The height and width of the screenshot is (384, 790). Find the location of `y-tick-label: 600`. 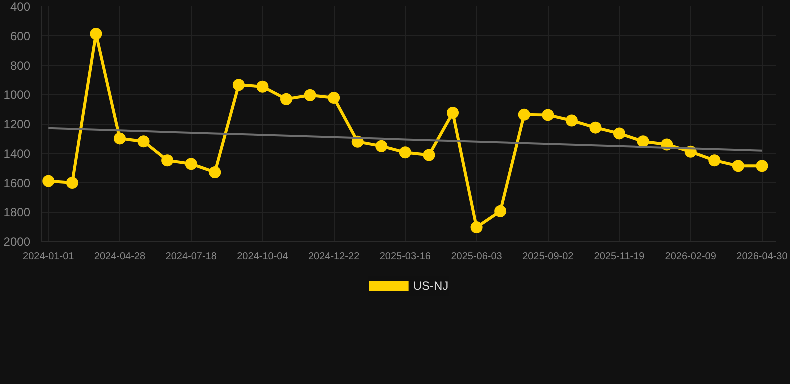

y-tick-label: 600 is located at coordinates (20, 36).